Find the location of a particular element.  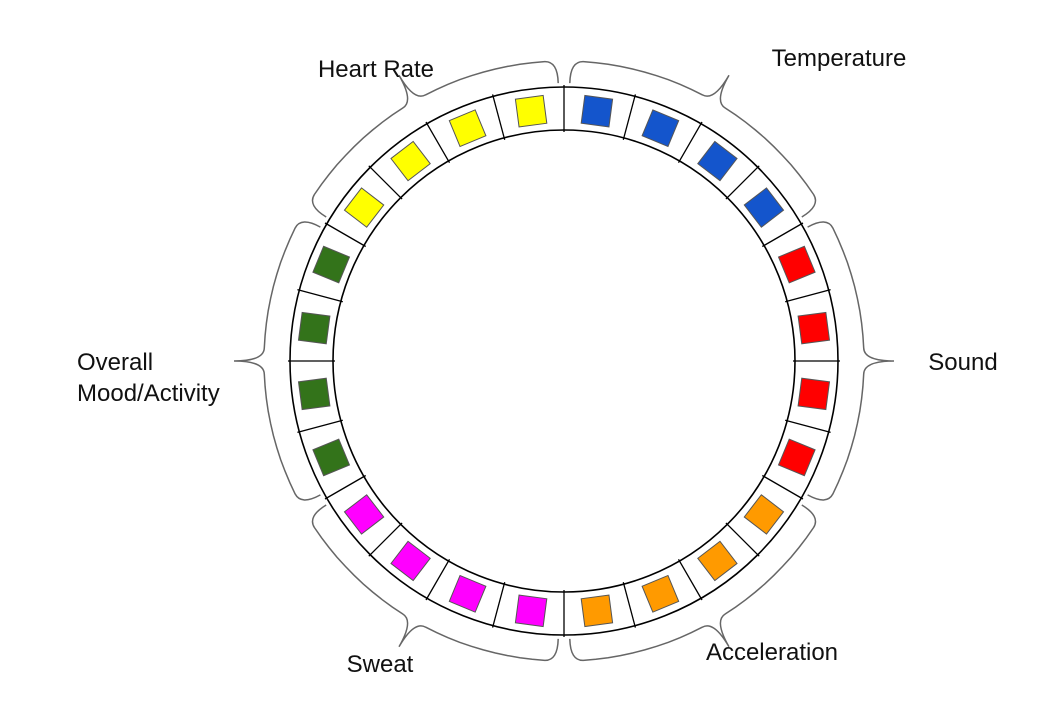

brace-heart-rate is located at coordinates (435, 139).